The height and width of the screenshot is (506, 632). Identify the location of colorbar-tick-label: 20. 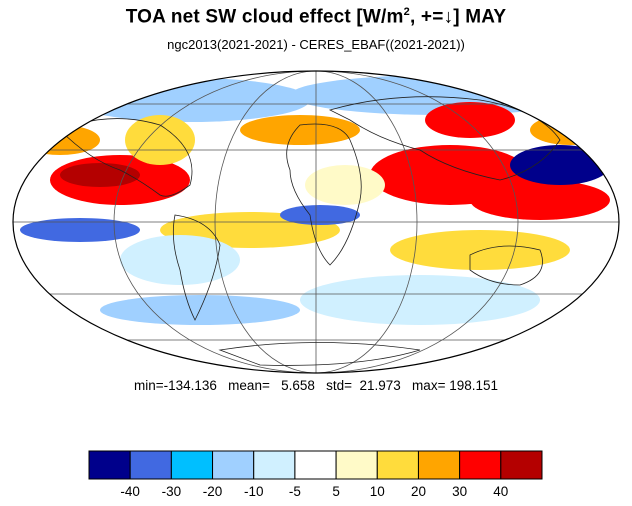
(418, 491).